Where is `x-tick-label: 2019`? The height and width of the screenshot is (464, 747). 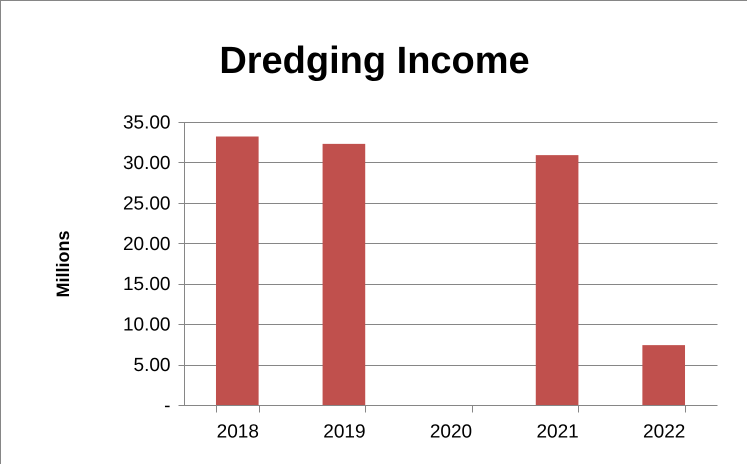
x-tick-label: 2019 is located at coordinates (344, 432).